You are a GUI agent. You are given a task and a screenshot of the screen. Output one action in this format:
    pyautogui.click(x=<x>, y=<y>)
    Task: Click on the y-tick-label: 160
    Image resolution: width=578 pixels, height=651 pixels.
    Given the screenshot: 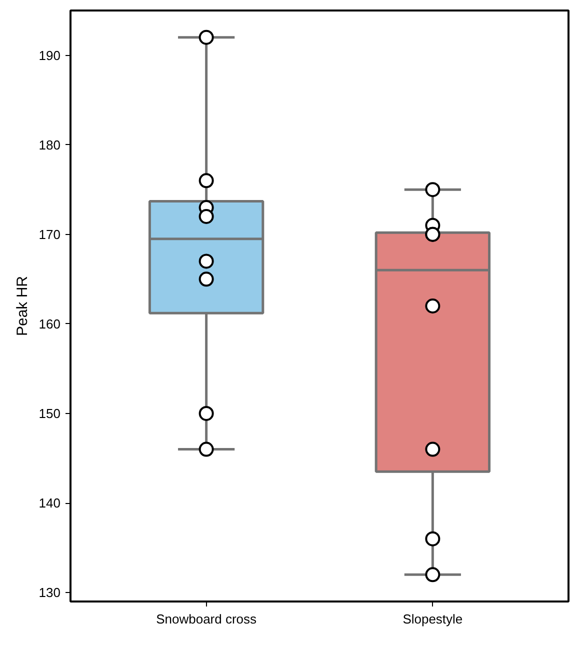 What is the action you would take?
    pyautogui.click(x=49, y=324)
    